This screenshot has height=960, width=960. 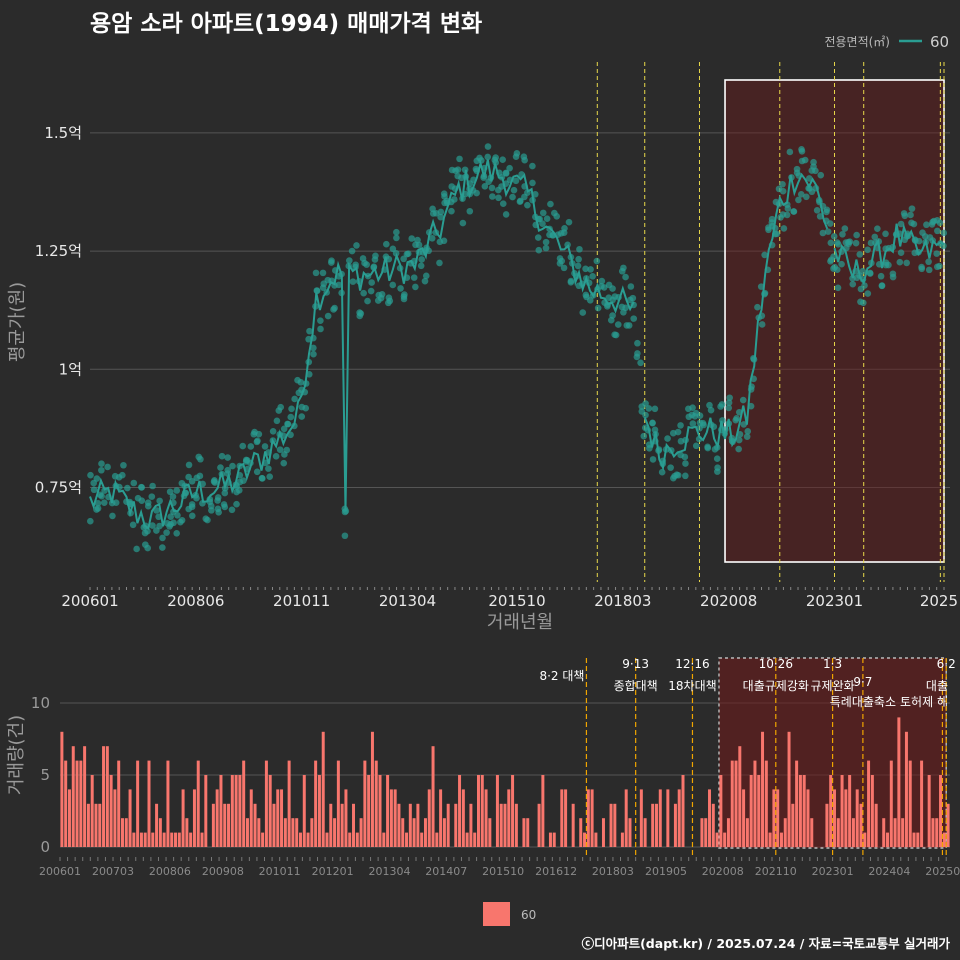 What do you see at coordinates (89, 601) in the screenshot?
I see `price-xtick-label: 200601` at bounding box center [89, 601].